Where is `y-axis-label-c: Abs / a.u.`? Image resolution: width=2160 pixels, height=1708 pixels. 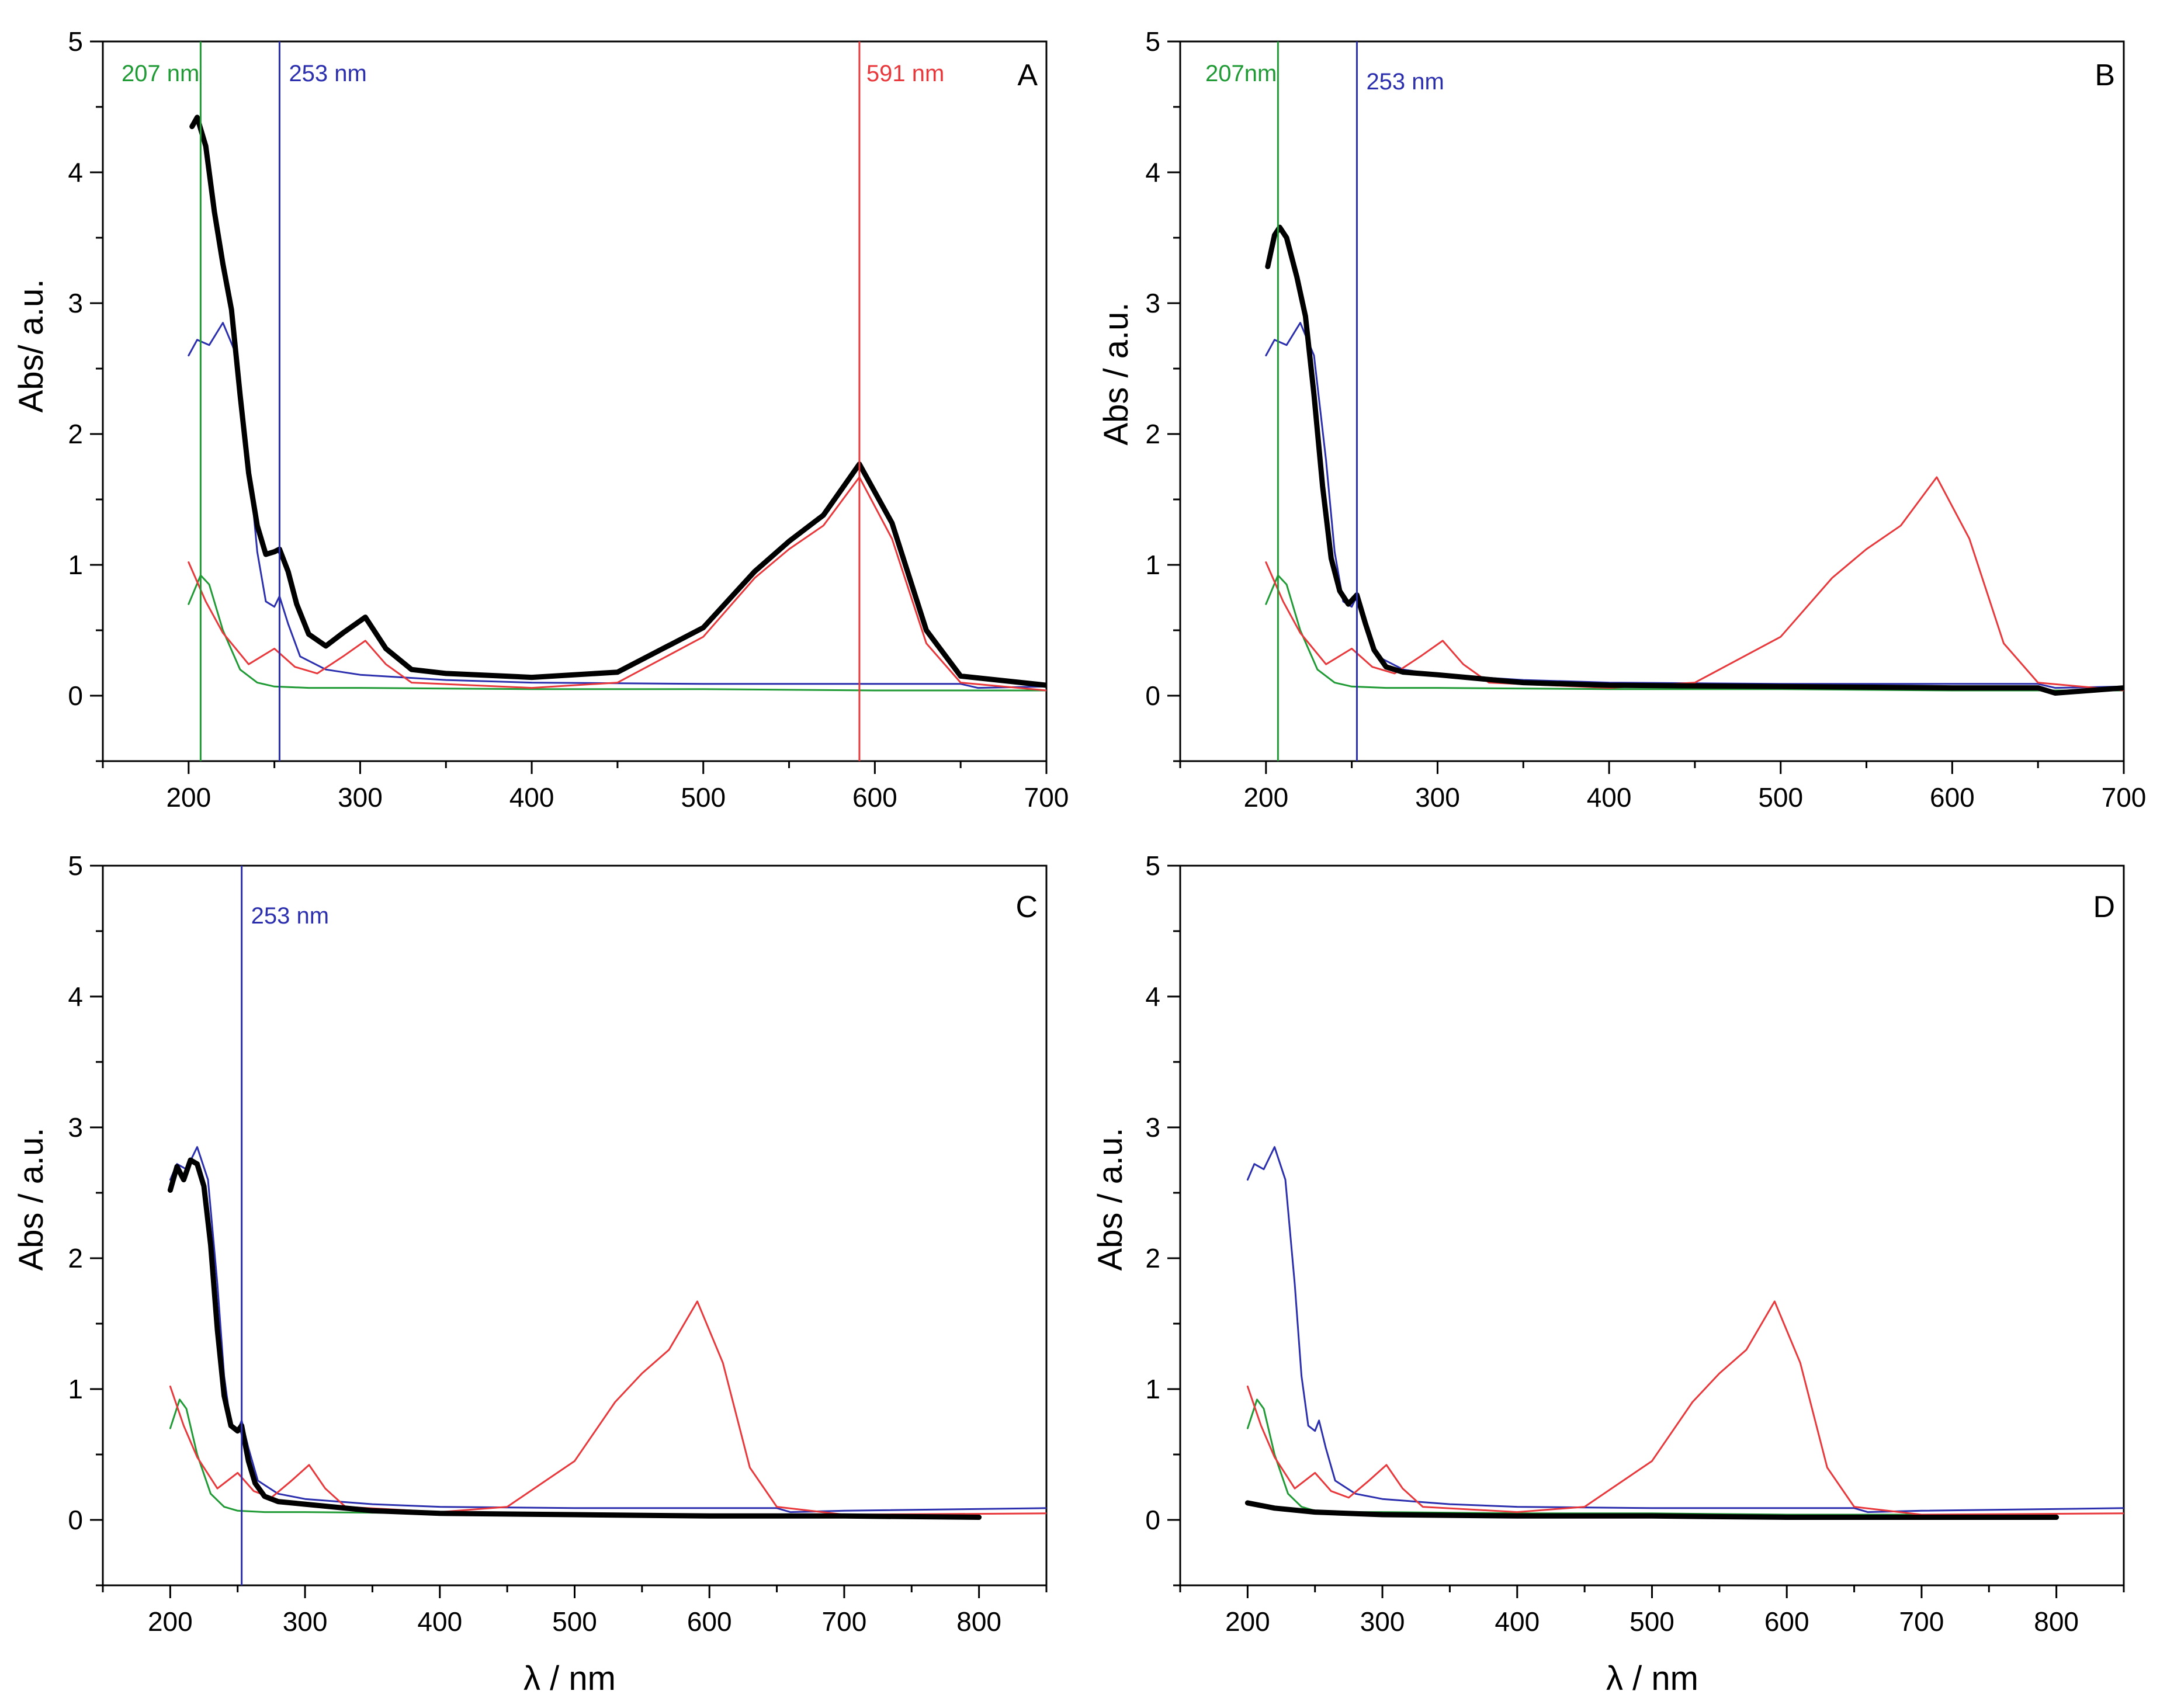
y-axis-label-c: Abs / a.u. is located at coordinates (31, 1198).